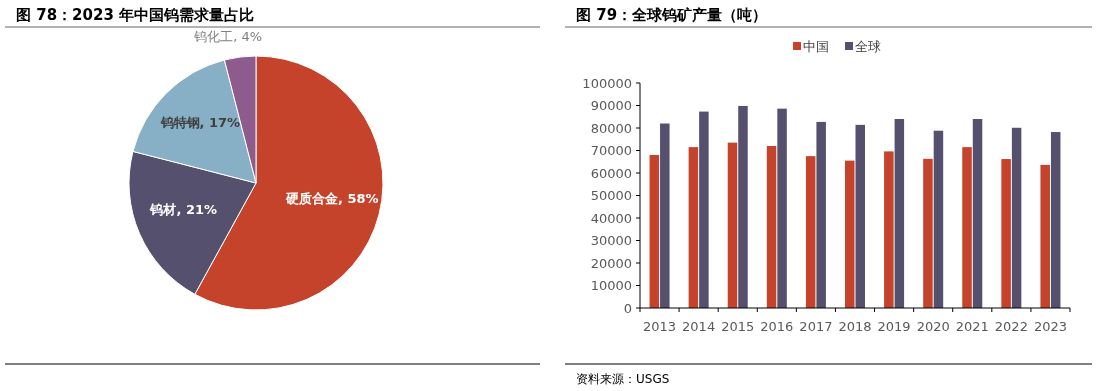 The image size is (1097, 391). I want to click on x-tick-label: 2016, so click(777, 326).